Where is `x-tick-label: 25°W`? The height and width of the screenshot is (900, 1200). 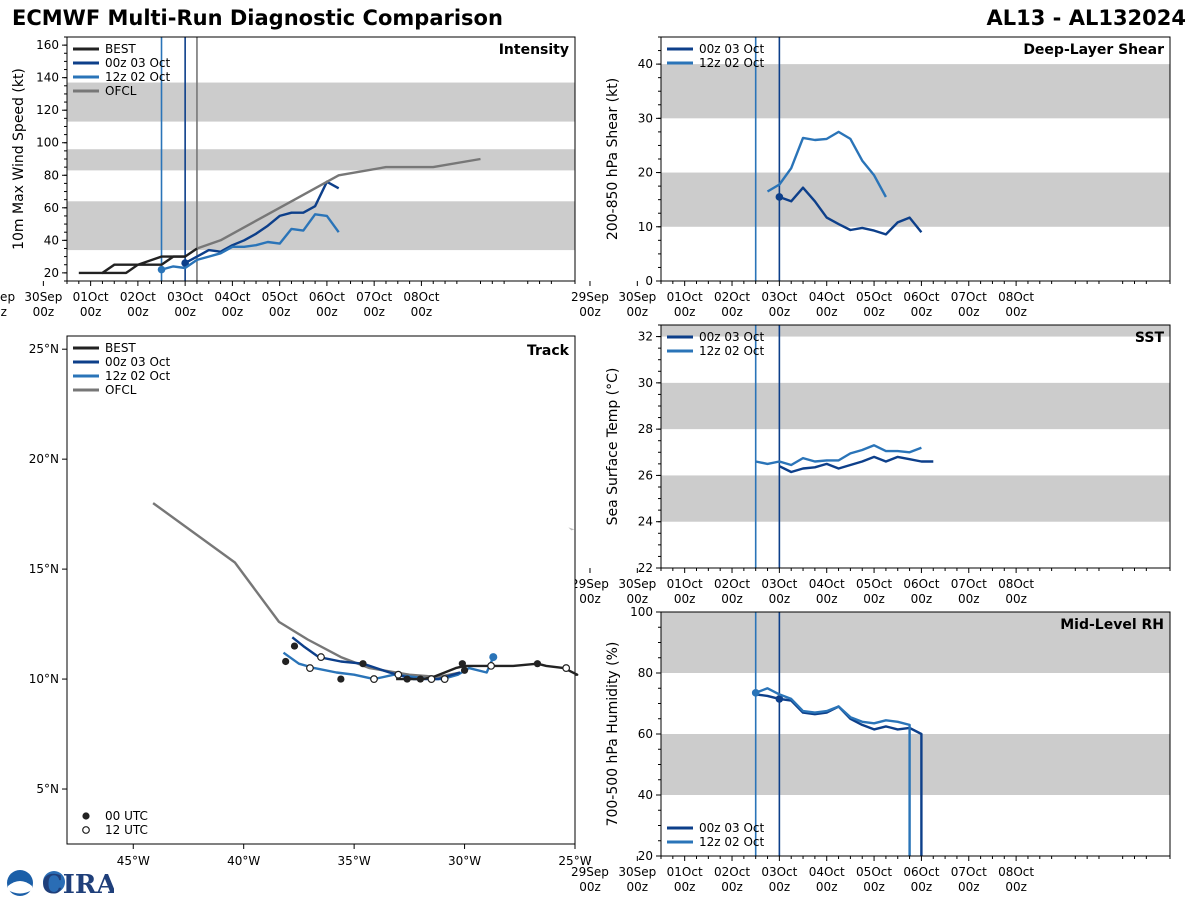
x-tick-label: 25°W is located at coordinates (574, 861).